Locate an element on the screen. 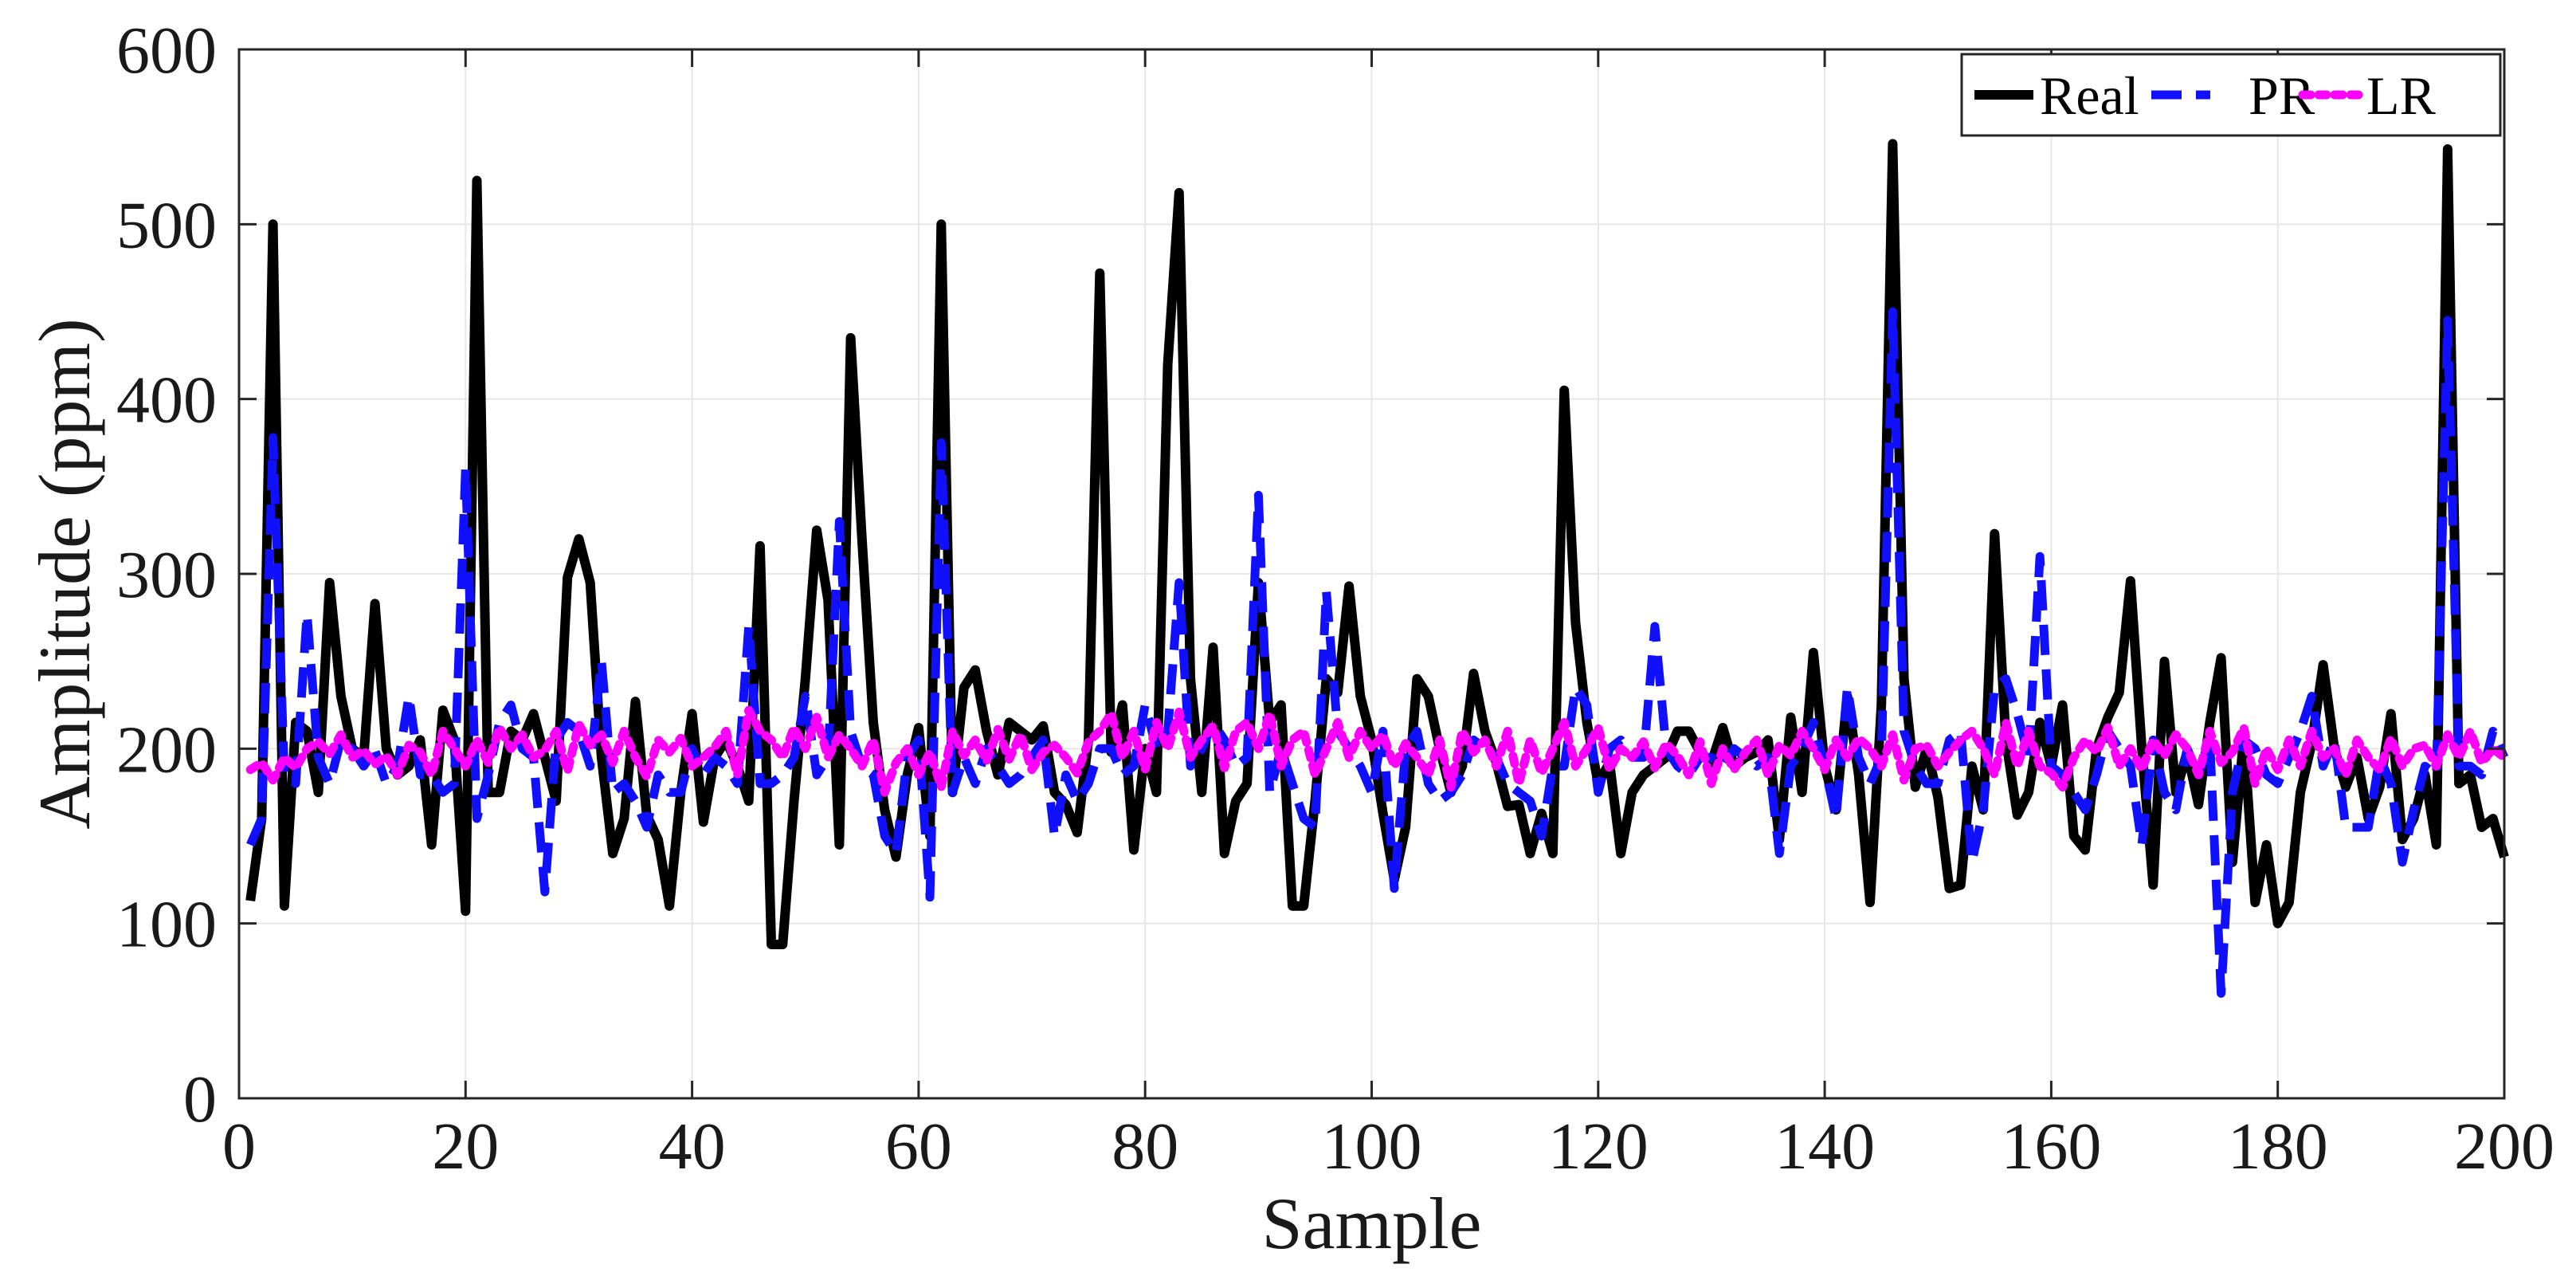 This screenshot has width=2576, height=1280. y-tick-label: 400 is located at coordinates (166, 400).